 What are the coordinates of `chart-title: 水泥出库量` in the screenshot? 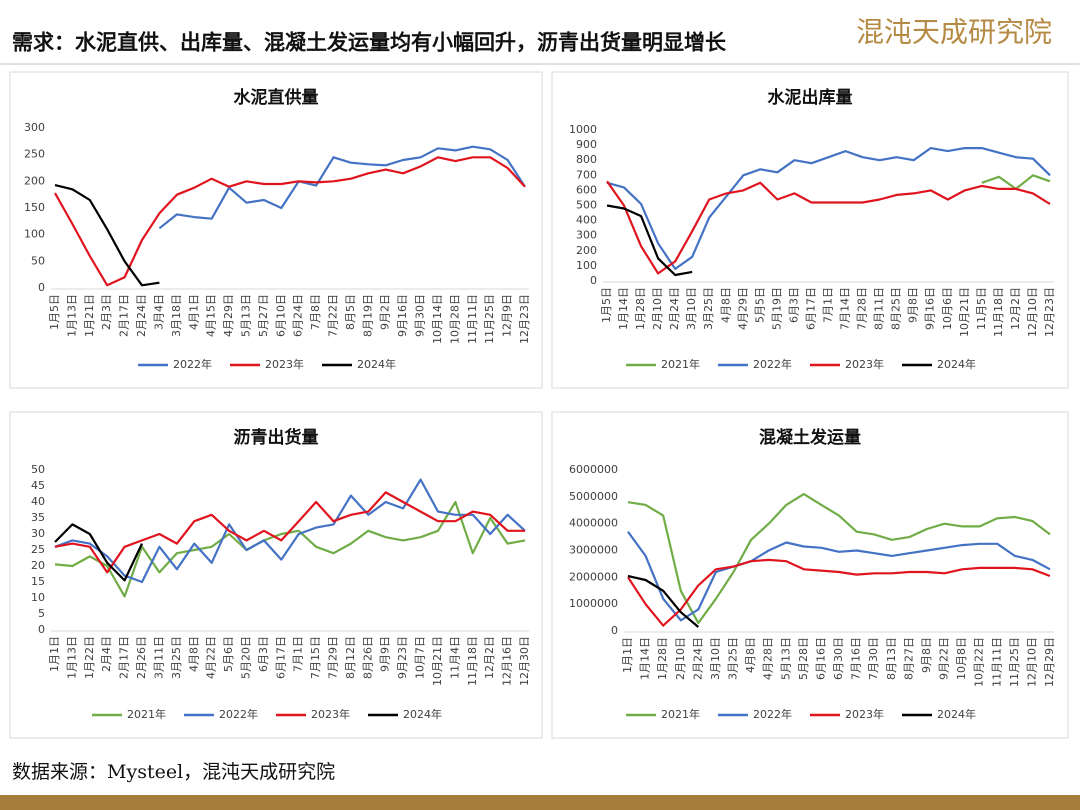 It's located at (810, 97).